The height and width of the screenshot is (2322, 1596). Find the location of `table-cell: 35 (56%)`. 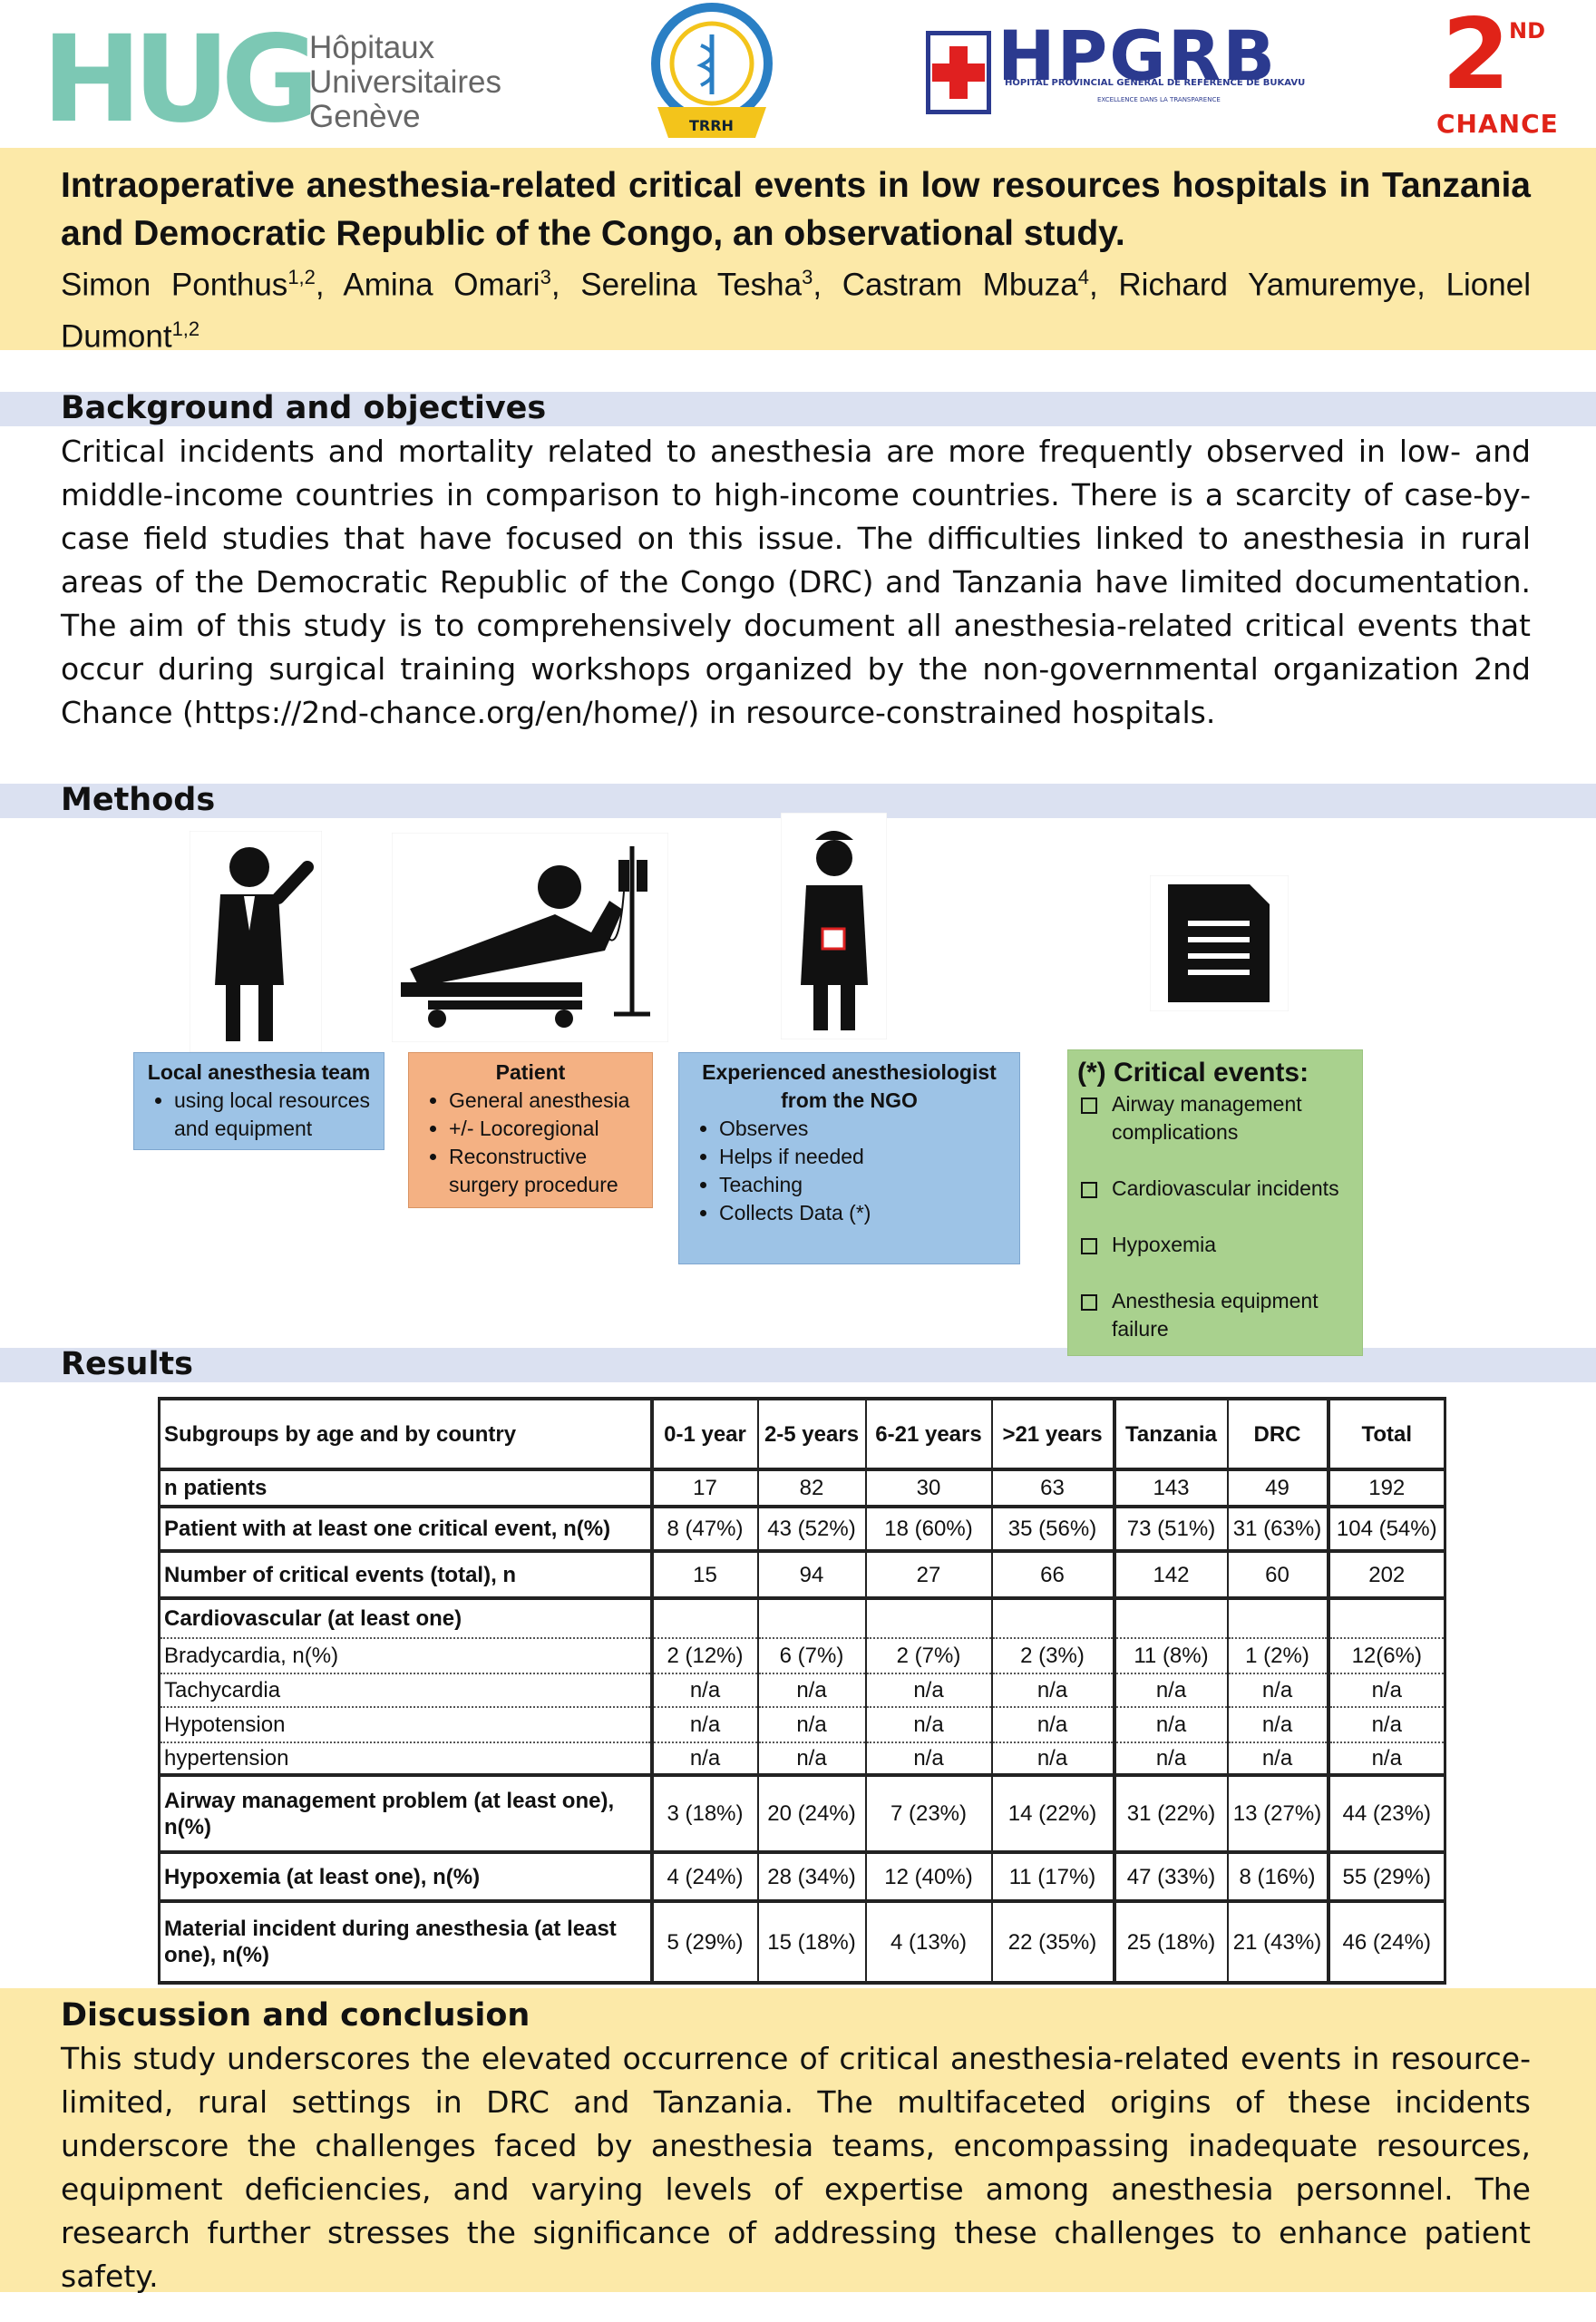

table-cell: 35 (56%) is located at coordinates (1053, 1528).